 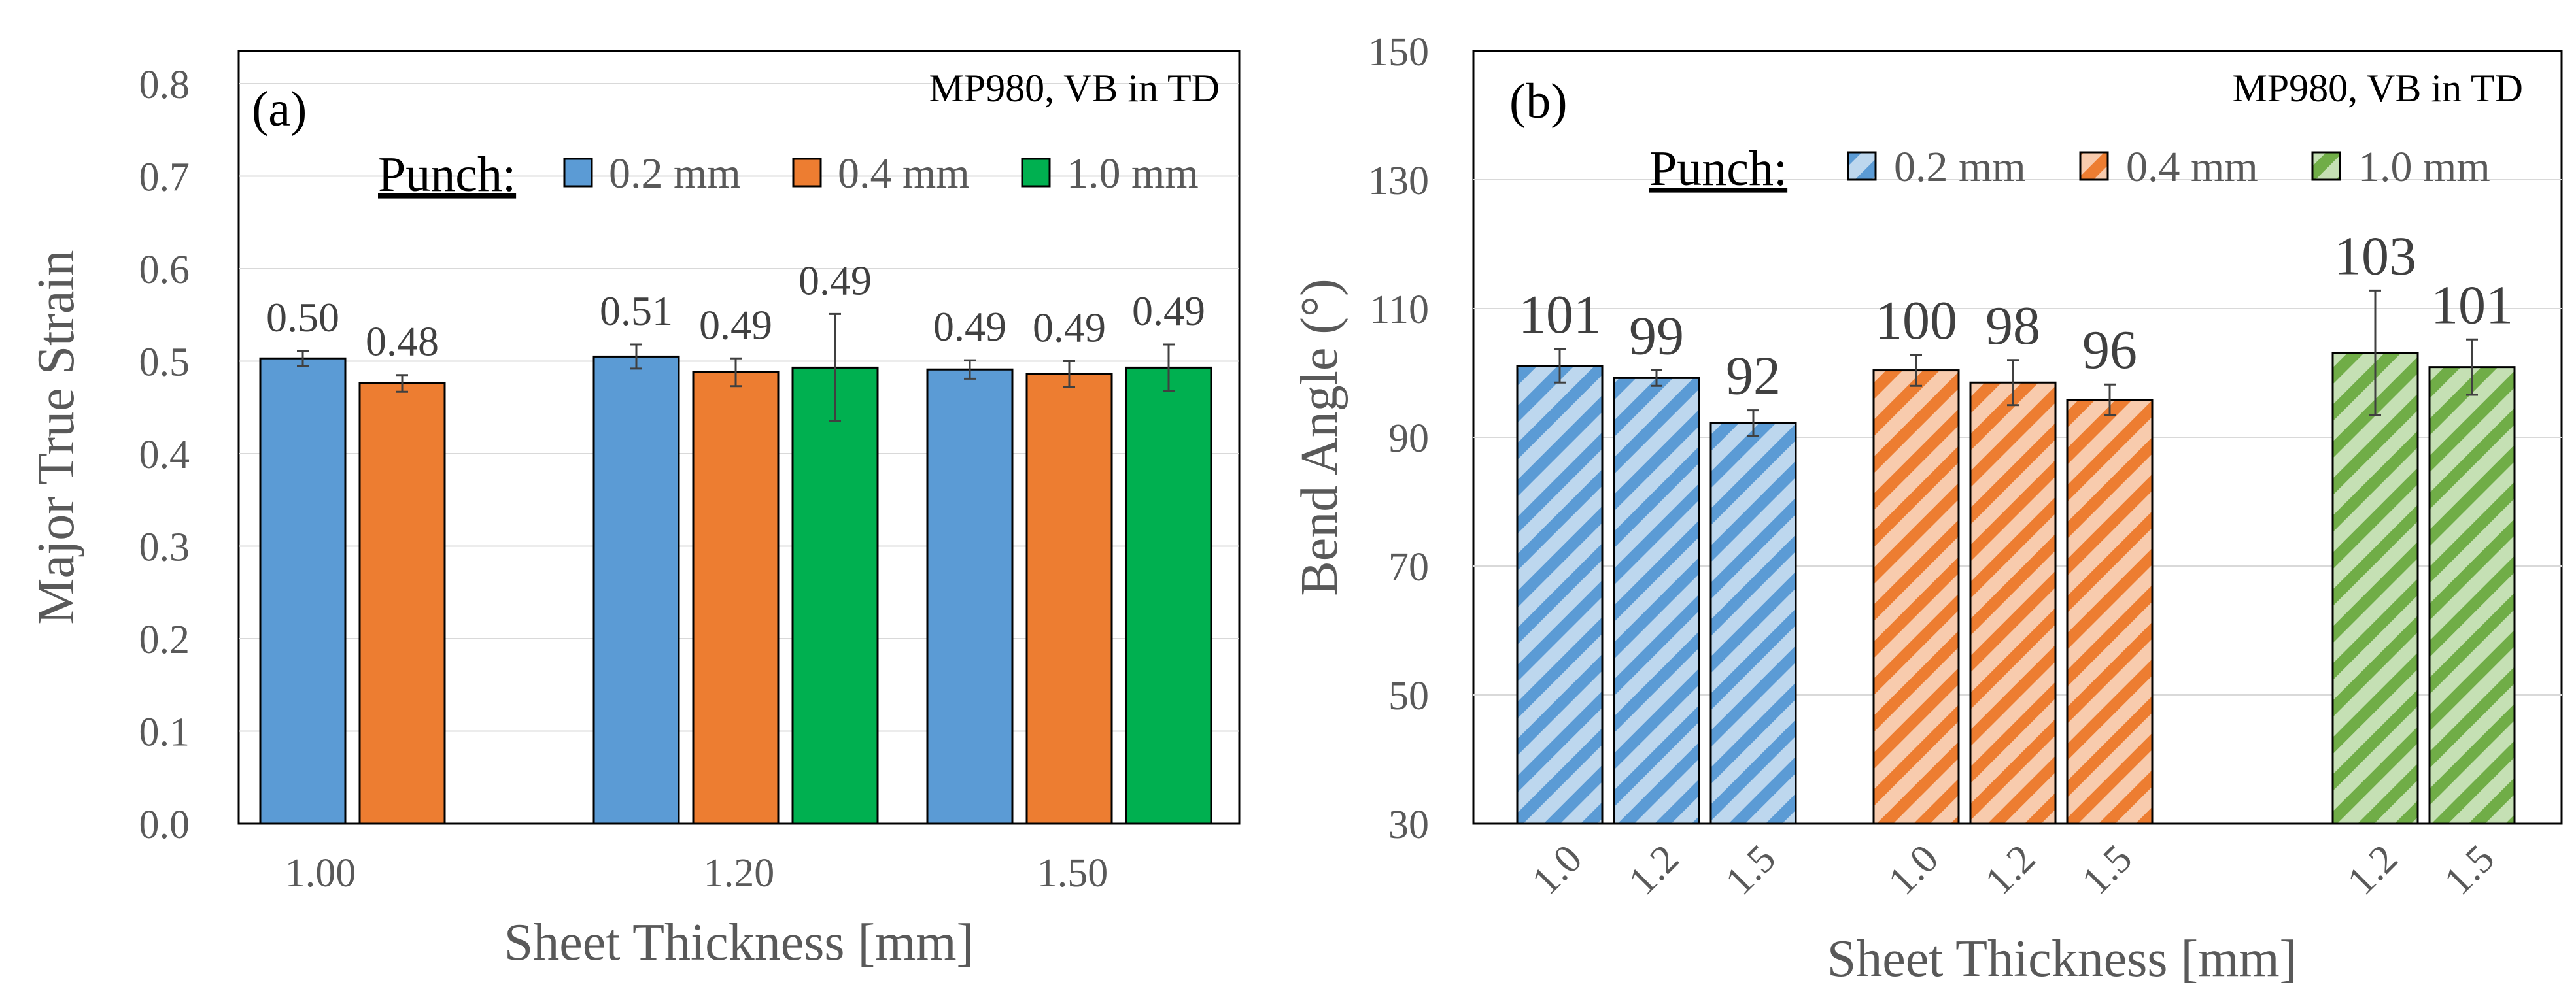 I want to click on bend-angle-y-tick-label: 150, so click(x=1399, y=52).